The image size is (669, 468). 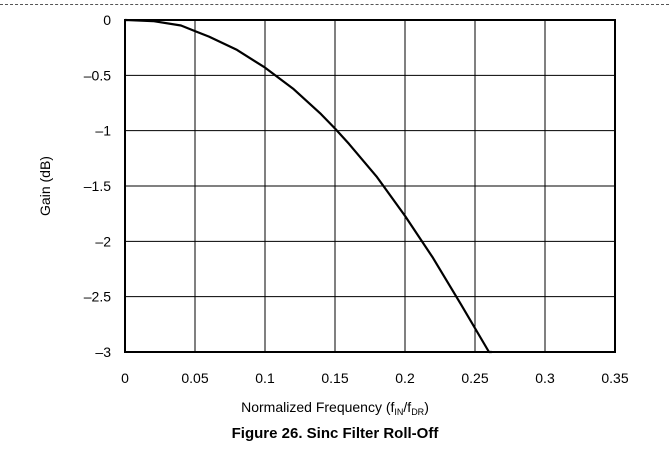 What do you see at coordinates (45, 186) in the screenshot?
I see `y-axis-label: Gain (dB)` at bounding box center [45, 186].